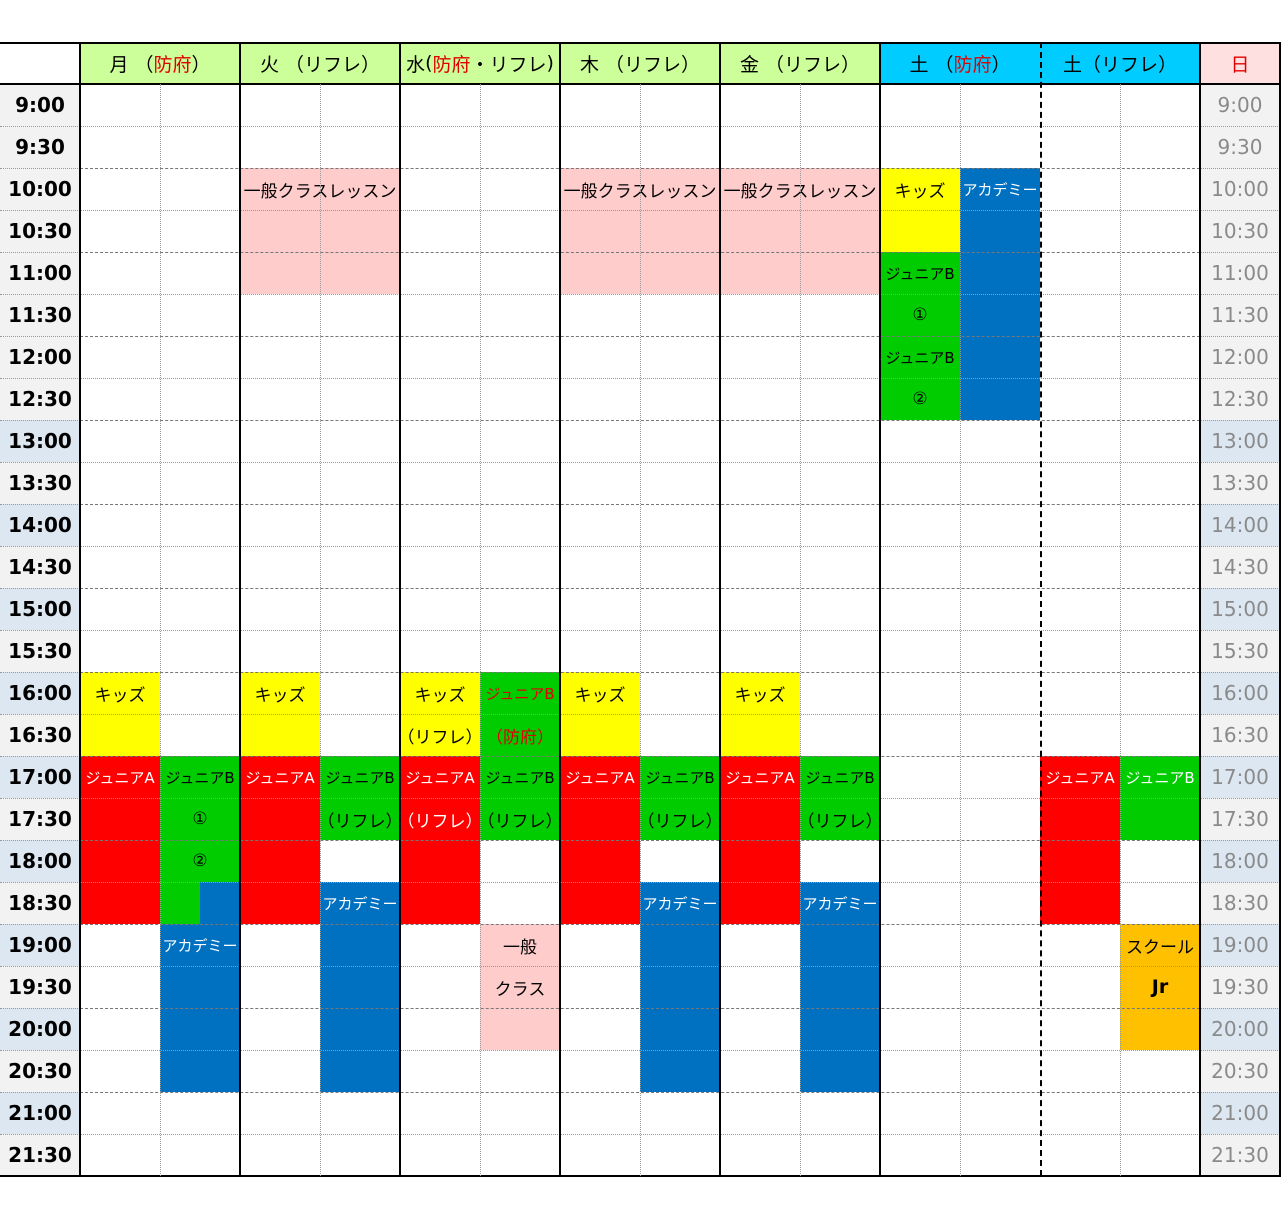 This screenshot has height=1231, width=1281. I want to click on time-label: 11:30, so click(40, 315).